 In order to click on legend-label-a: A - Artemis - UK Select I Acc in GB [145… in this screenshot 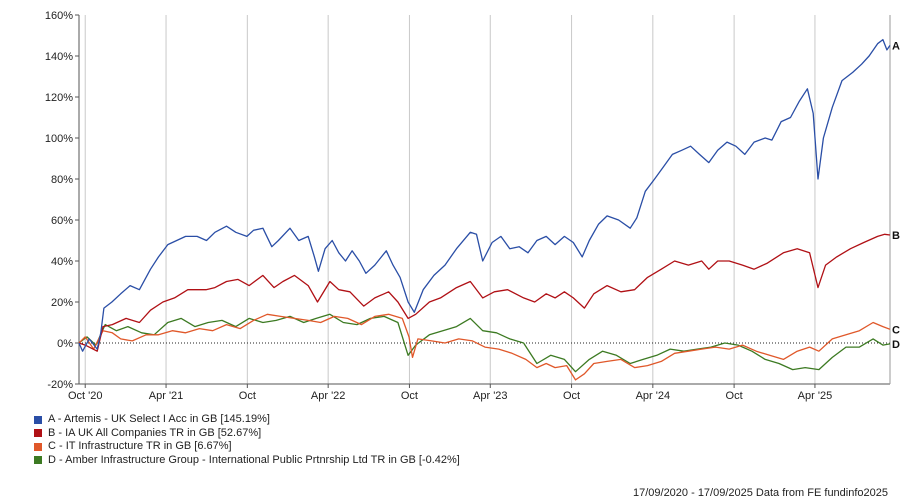, I will do `click(159, 419)`.